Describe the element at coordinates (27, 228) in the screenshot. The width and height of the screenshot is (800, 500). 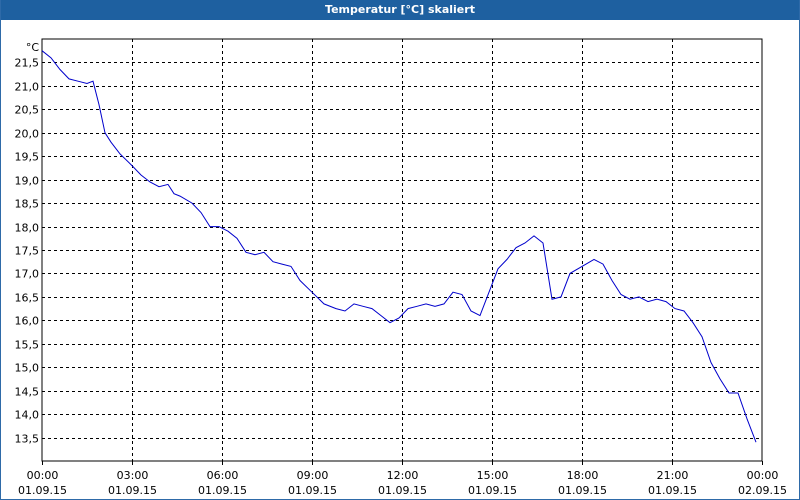
I see `y-tick-label: 18,0` at that location.